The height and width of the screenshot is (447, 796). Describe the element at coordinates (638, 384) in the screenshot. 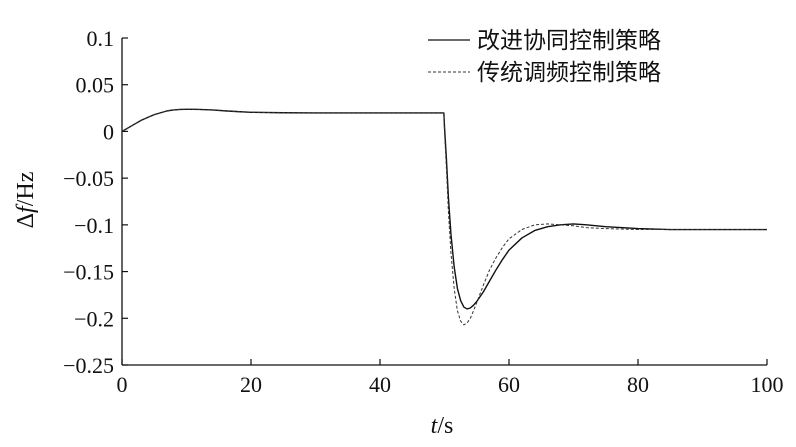

I see `x-tick-label: 80` at that location.